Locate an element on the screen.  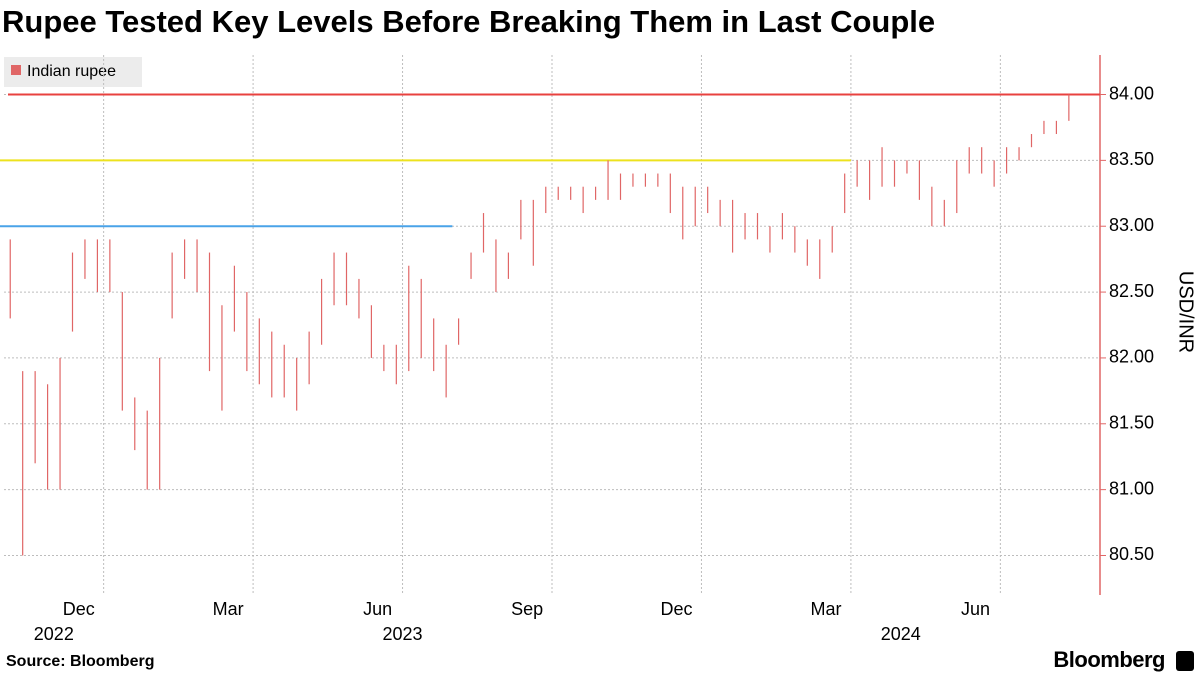
legend-label: Indian rupee is located at coordinates (71, 71).